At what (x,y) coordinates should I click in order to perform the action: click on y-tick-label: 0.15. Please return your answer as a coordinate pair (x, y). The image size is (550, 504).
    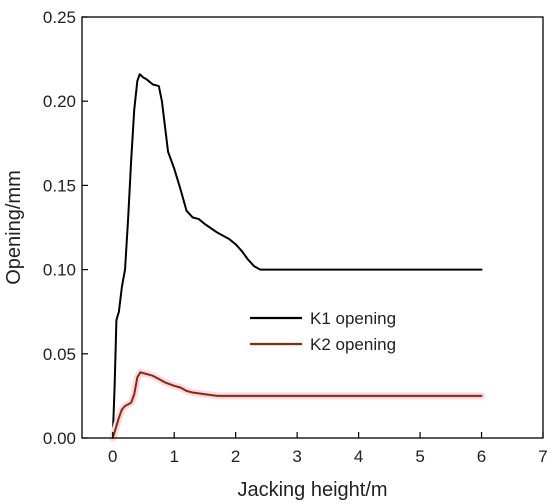
    Looking at the image, I should click on (59, 185).